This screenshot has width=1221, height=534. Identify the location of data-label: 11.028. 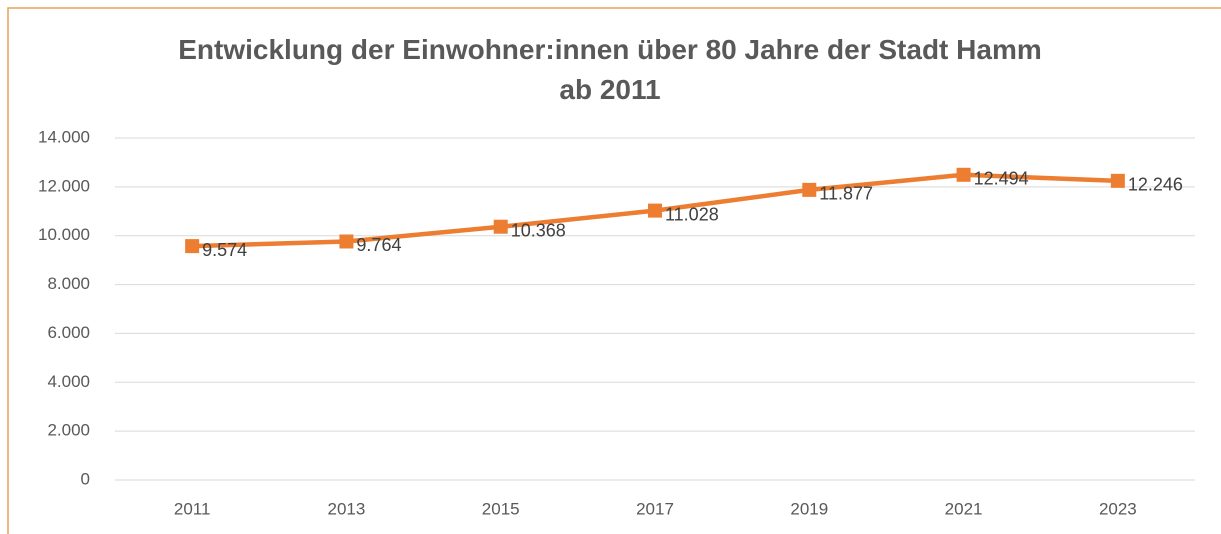
(692, 214).